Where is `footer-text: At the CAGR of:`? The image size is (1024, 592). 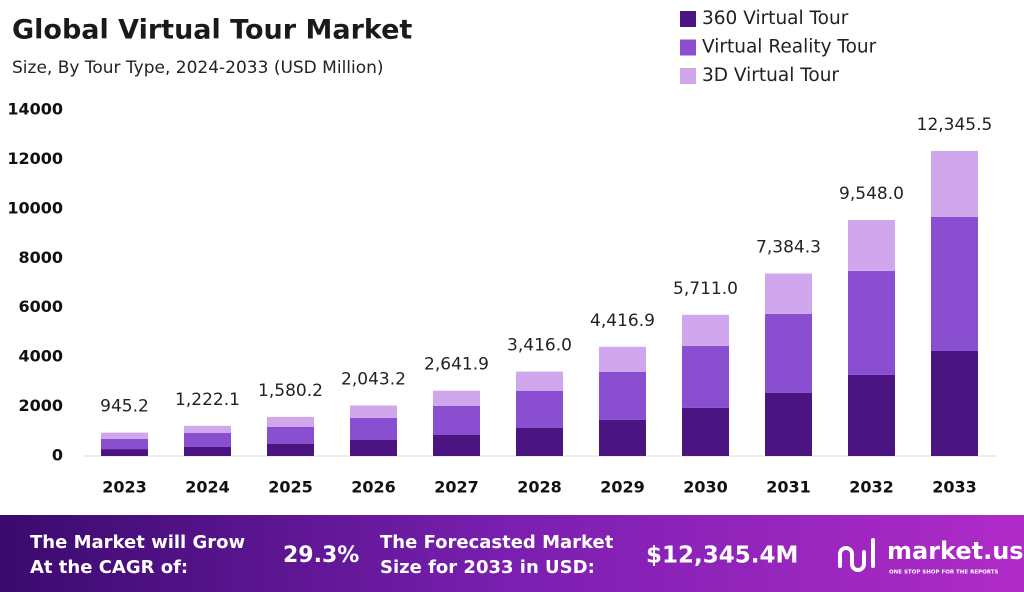 footer-text: At the CAGR of: is located at coordinates (109, 567).